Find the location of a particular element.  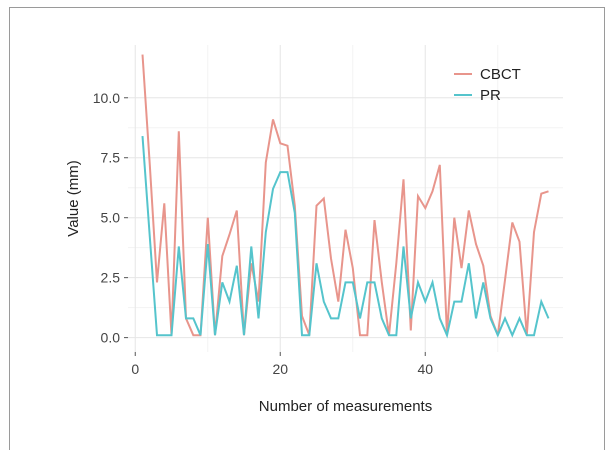

y-tick-label: 10.0 is located at coordinates (106, 98).